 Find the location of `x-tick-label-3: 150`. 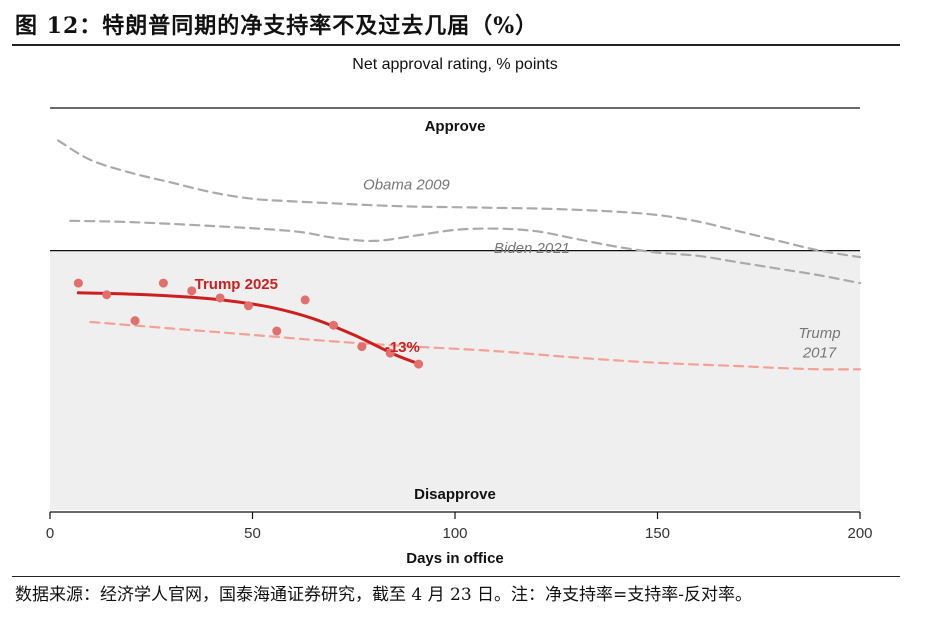

x-tick-label-3: 150 is located at coordinates (657, 533).